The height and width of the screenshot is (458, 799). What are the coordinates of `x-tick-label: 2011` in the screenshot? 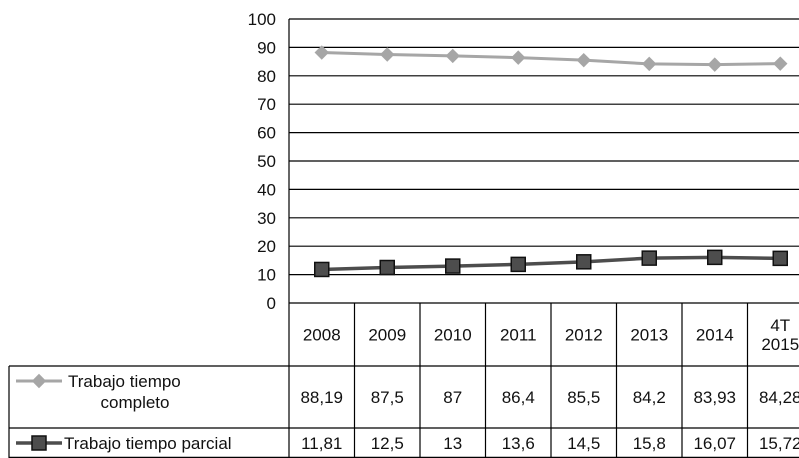 It's located at (518, 335).